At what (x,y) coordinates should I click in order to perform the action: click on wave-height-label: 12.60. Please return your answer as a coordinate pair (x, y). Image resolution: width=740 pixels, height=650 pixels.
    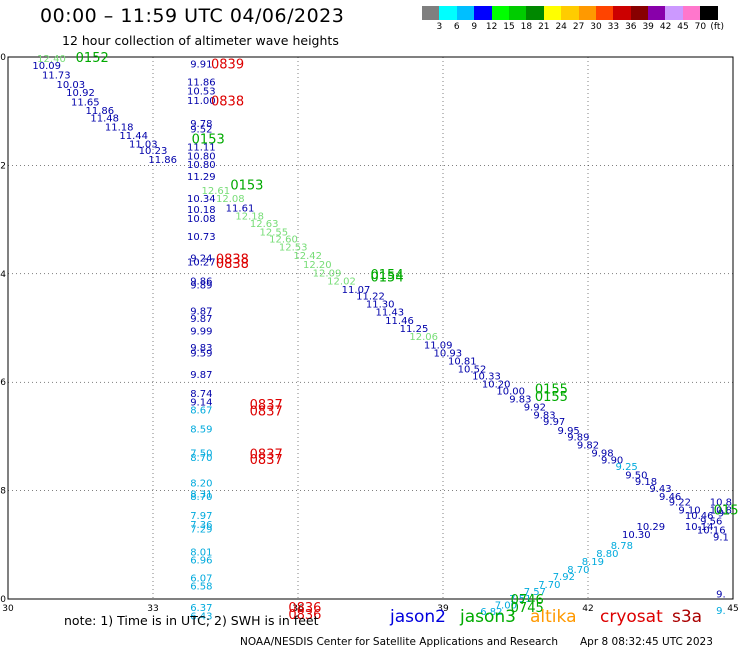
    Looking at the image, I should click on (283, 240).